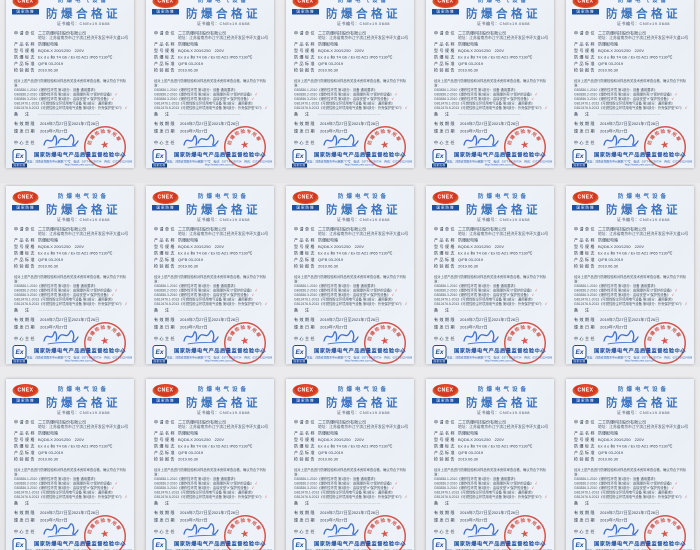  Describe the element at coordinates (56, 513) in the screenshot. I see `validity-row: 有效期限 2019年7月27日至2021年7月26日` at that location.